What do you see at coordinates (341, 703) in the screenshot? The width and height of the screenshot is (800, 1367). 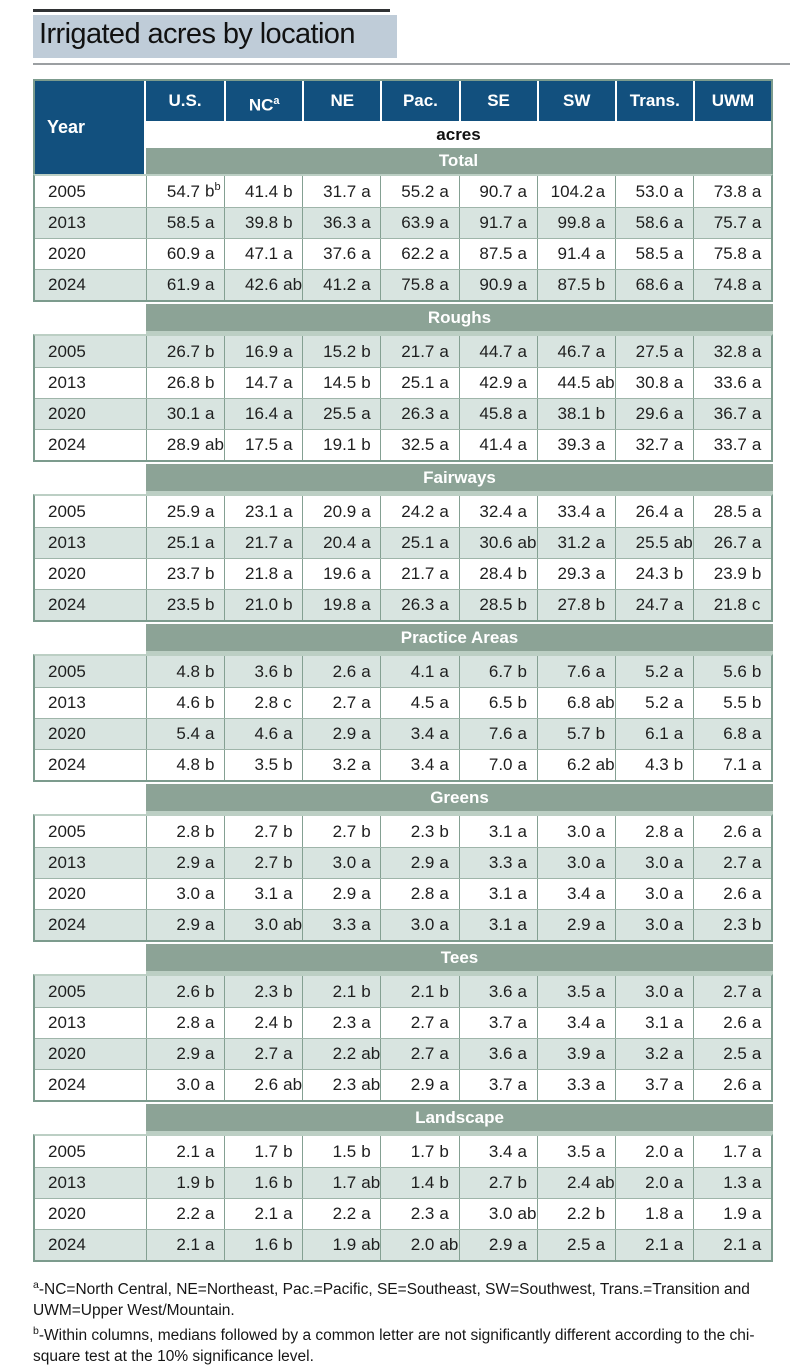 I see `value-cell: 2.7 a` at bounding box center [341, 703].